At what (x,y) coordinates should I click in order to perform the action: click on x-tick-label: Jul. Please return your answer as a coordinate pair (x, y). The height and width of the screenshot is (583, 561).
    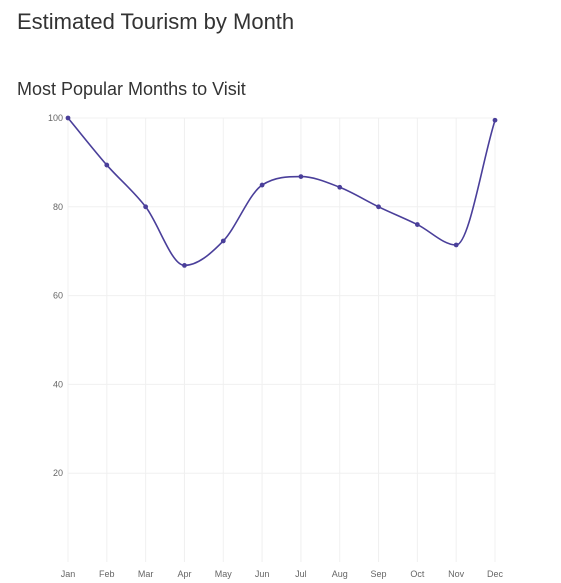
    Looking at the image, I should click on (301, 574).